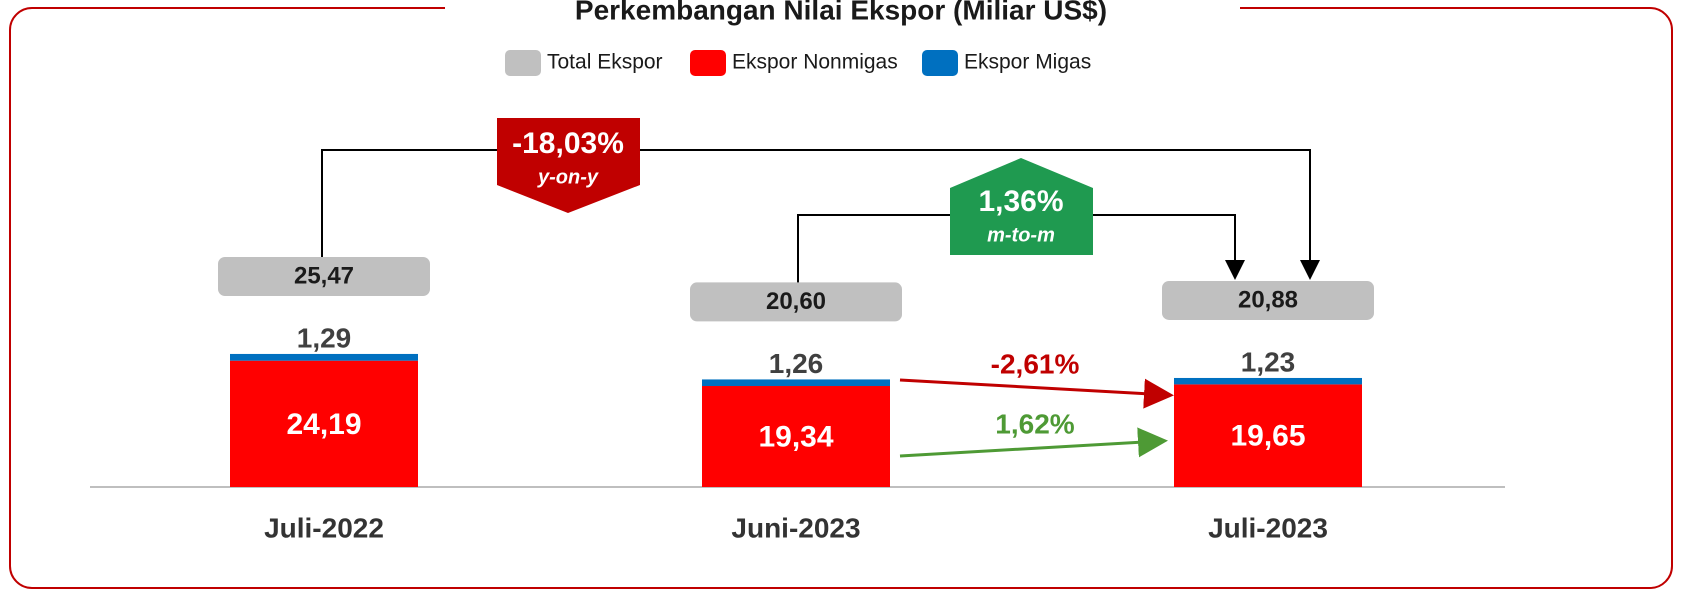 Image resolution: width=1683 pixels, height=597 pixels. What do you see at coordinates (324, 337) in the screenshot?
I see `migas-label: 1,29` at bounding box center [324, 337].